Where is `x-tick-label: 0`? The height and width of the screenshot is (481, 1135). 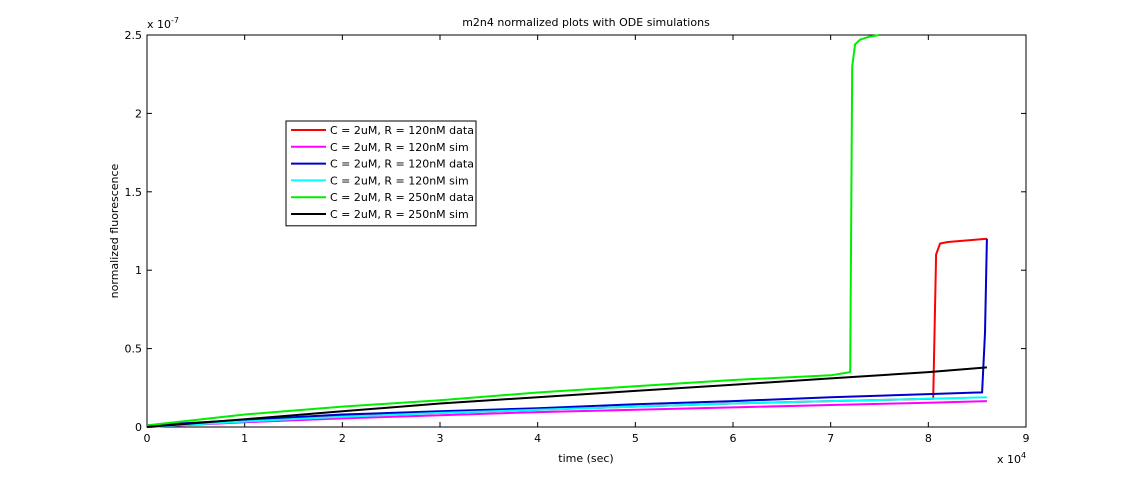 x-tick-label: 0 is located at coordinates (147, 438).